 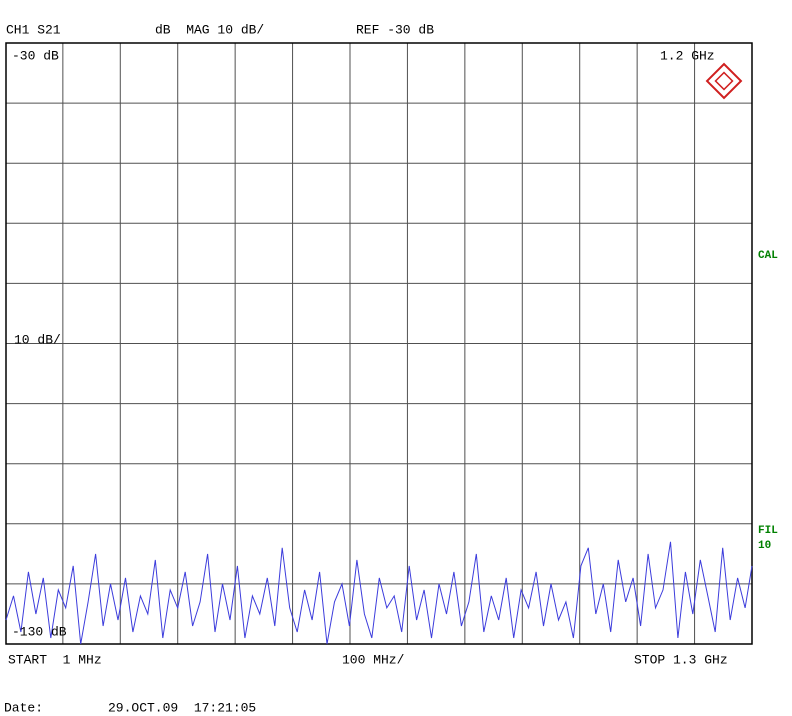 What do you see at coordinates (39, 631) in the screenshot?
I see `bottom-label: -130 dB` at bounding box center [39, 631].